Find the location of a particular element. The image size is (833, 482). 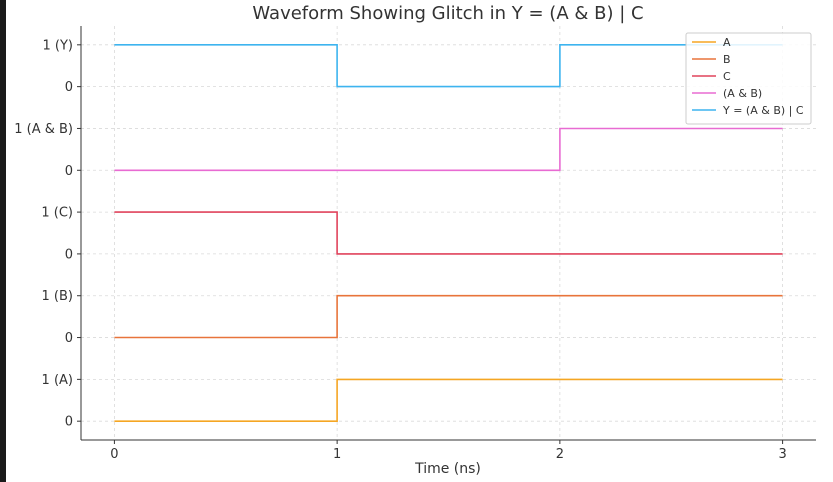

x-axis-label: Time (ns) is located at coordinates (447, 469).